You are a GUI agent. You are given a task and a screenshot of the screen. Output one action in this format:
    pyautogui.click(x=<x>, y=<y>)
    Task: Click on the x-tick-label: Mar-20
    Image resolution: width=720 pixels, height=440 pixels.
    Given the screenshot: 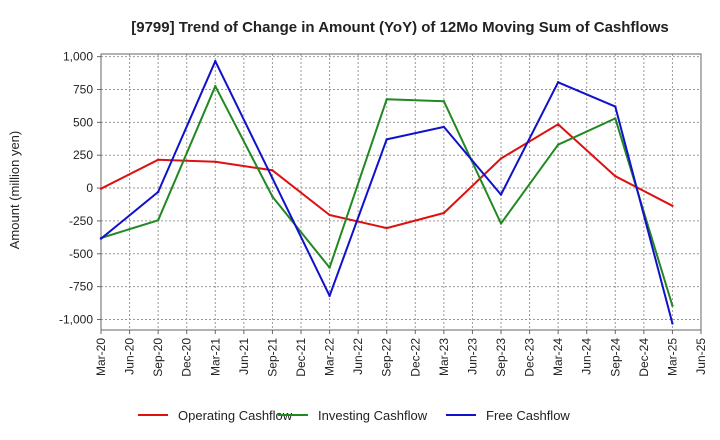 What is the action you would take?
    pyautogui.click(x=101, y=357)
    